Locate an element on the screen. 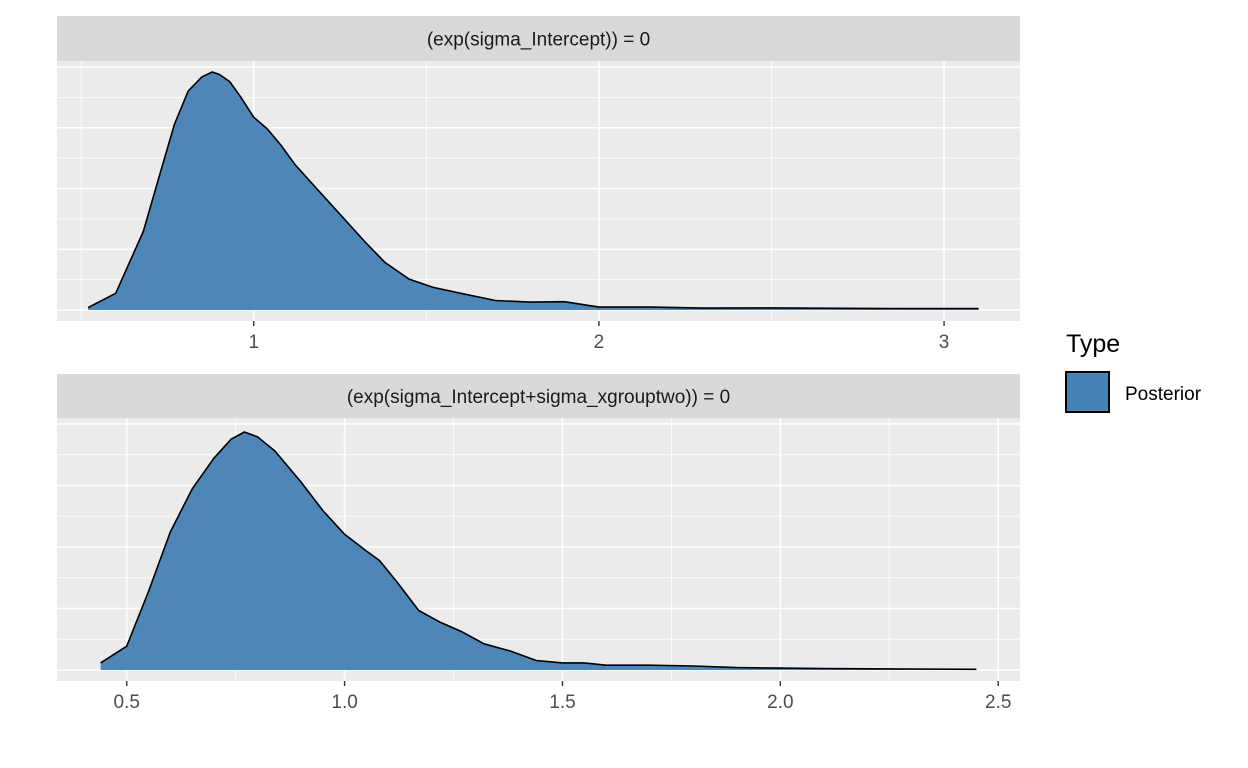 Image resolution: width=1248 pixels, height=768 pixels. facet-strip-label: (exp(sigma_Intercept)) = 0 is located at coordinates (538, 40).